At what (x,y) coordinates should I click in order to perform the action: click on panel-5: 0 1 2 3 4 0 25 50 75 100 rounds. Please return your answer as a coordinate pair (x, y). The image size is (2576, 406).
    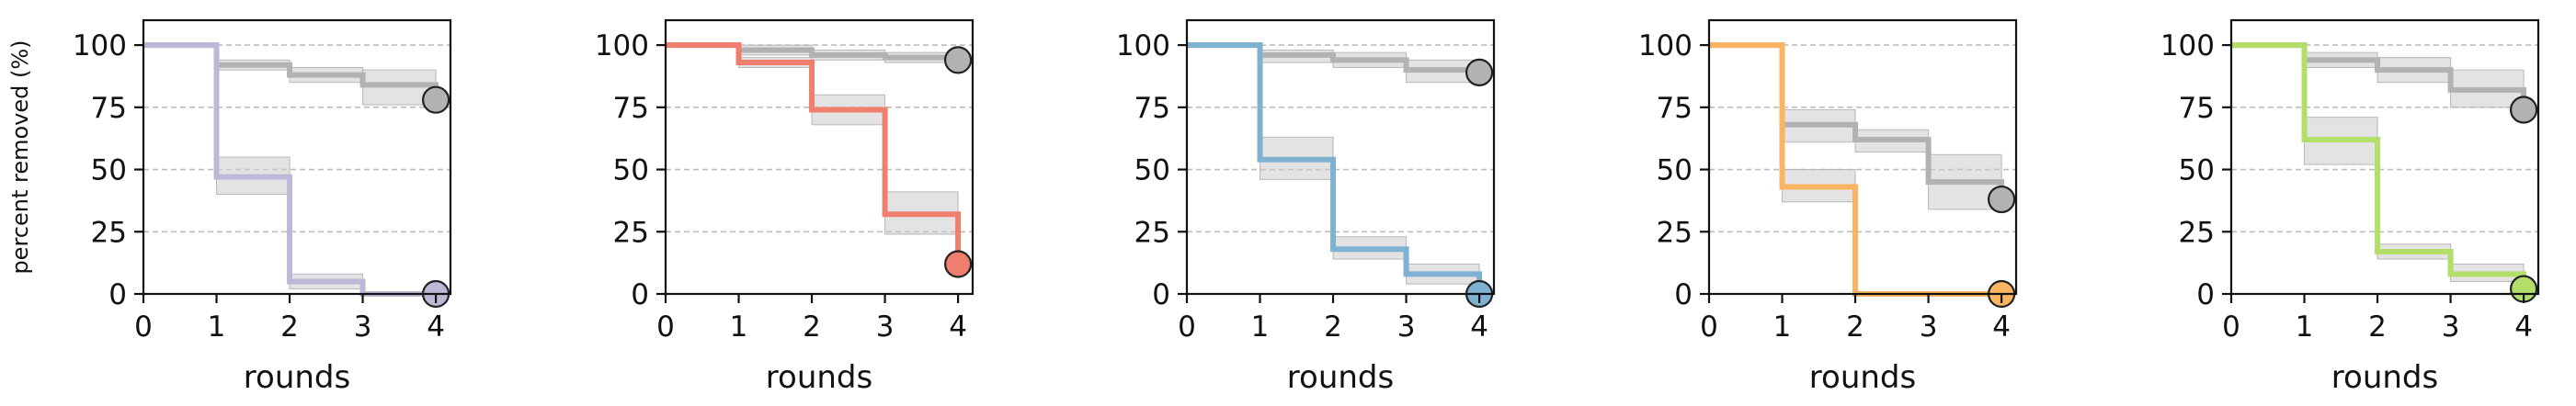
    Looking at the image, I should click on (2350, 207).